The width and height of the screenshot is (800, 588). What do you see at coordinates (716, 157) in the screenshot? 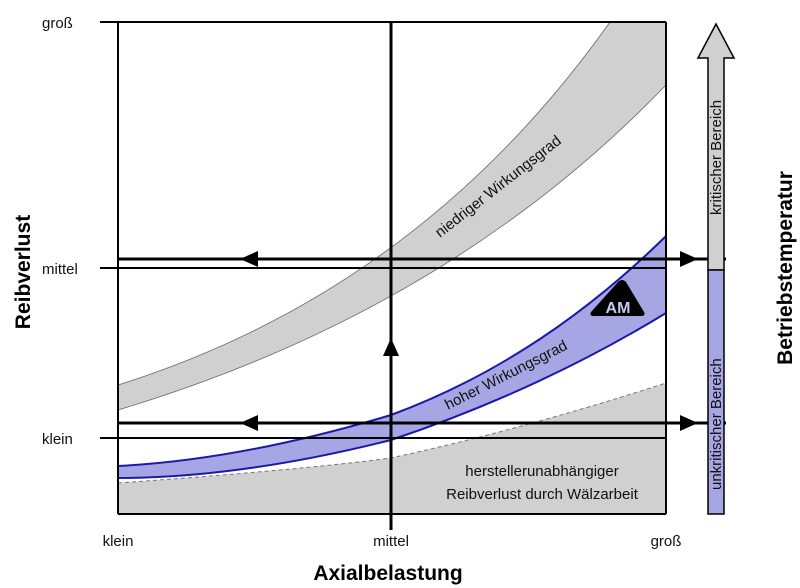
I see `critical-label: kritischer Bereich` at bounding box center [716, 157].